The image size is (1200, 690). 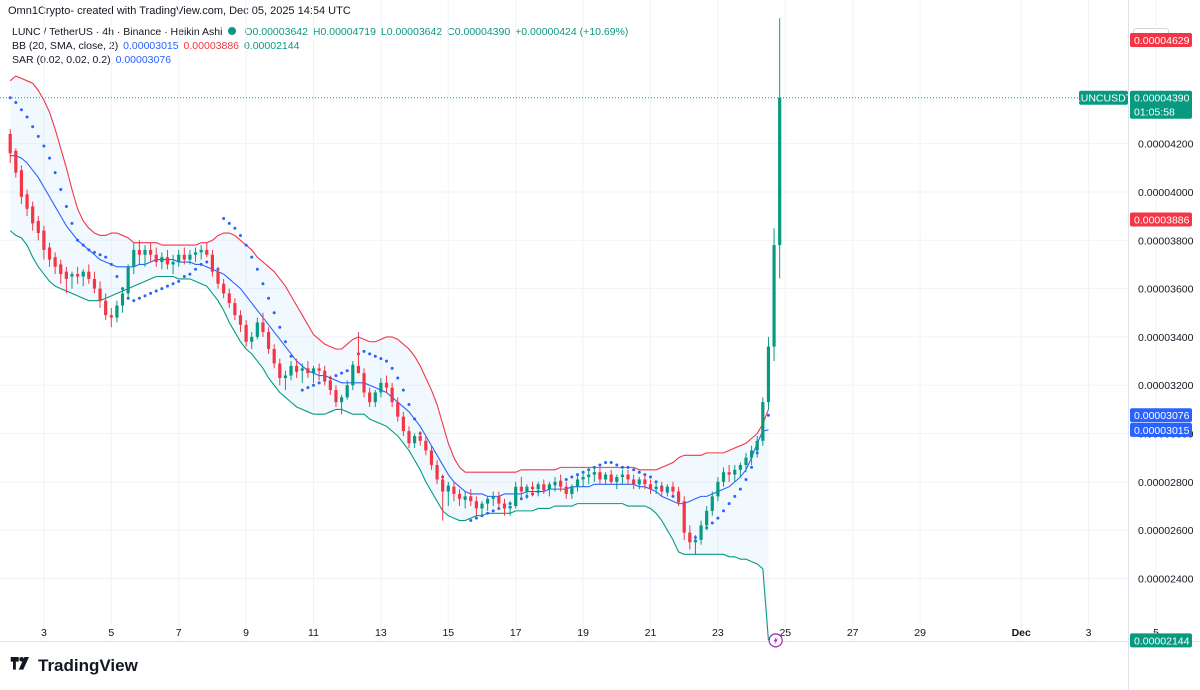 I want to click on price-tag: 0.00003076, so click(x=1161, y=415).